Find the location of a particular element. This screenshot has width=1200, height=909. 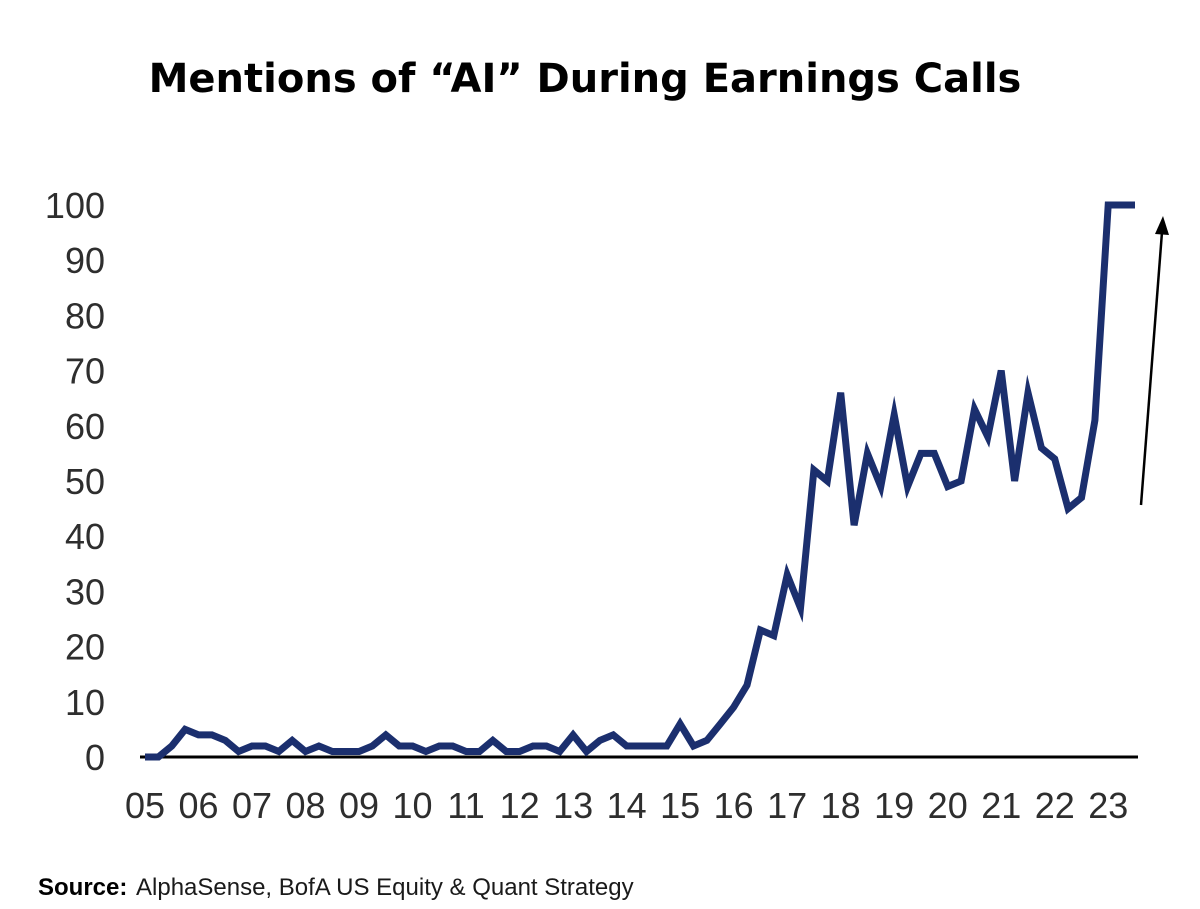

x-tick-label: 08 is located at coordinates (306, 805).